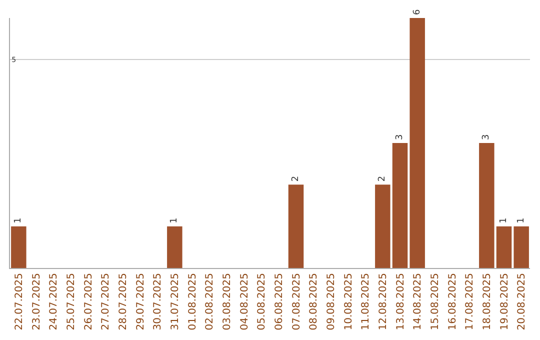  What do you see at coordinates (417, 12) in the screenshot?
I see `data-label: 6` at bounding box center [417, 12].